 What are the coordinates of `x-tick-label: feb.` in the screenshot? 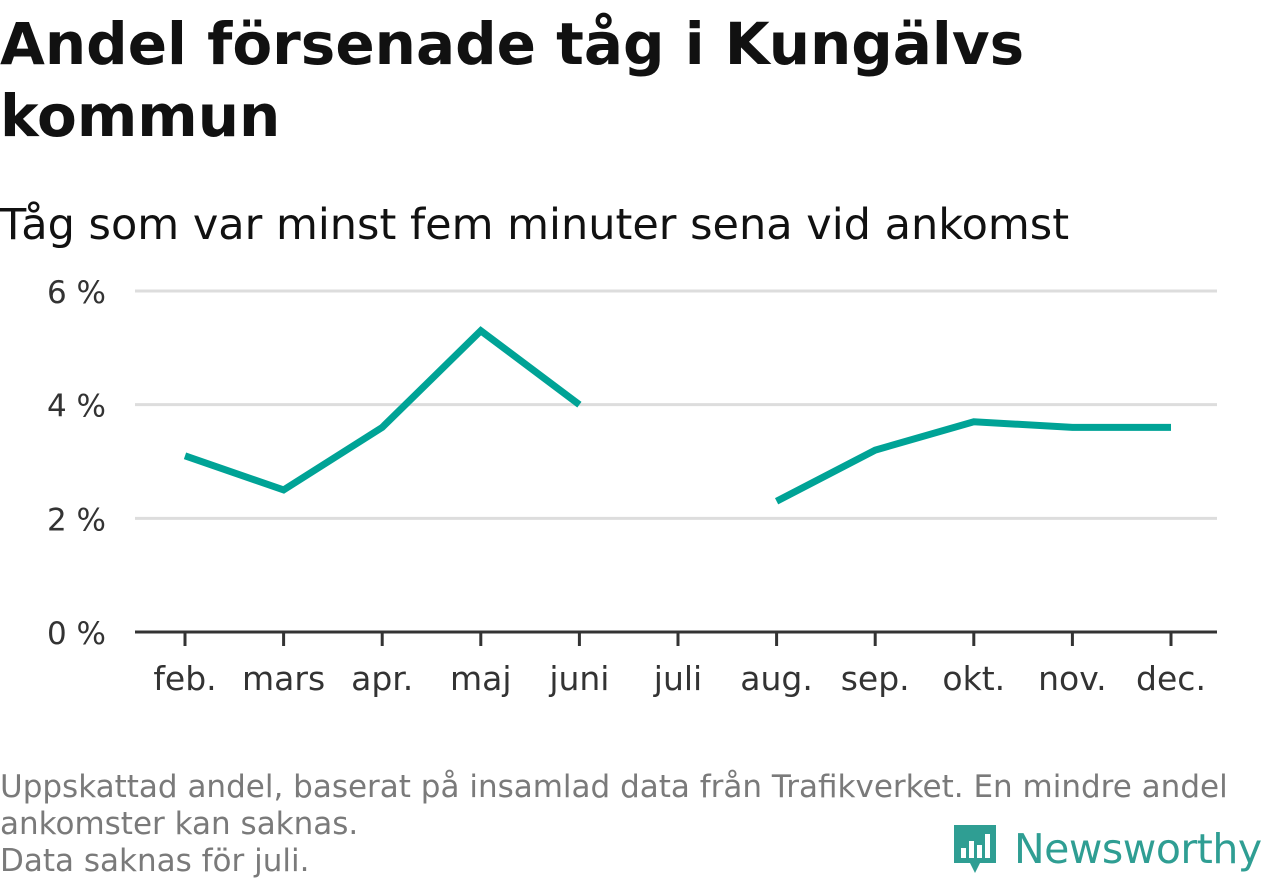 It's located at (184, 678).